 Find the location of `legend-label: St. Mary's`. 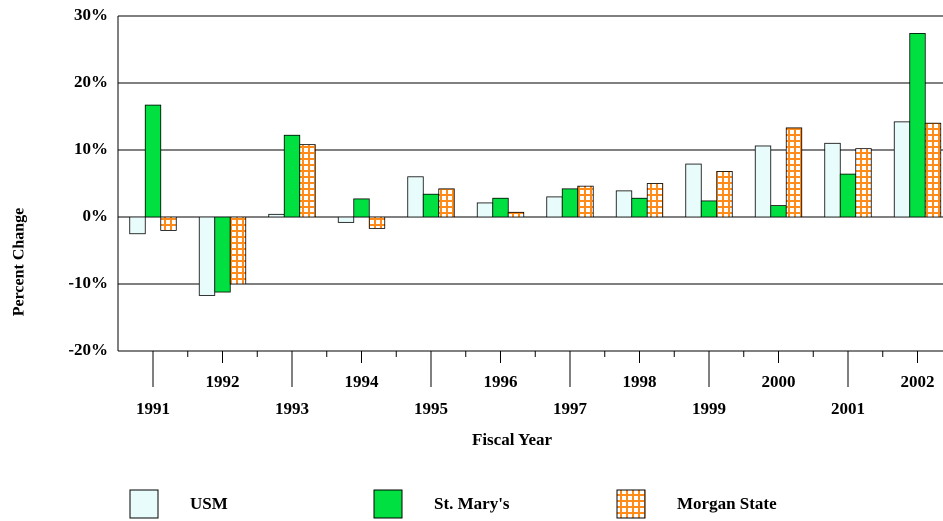

legend-label: St. Mary's is located at coordinates (472, 503).